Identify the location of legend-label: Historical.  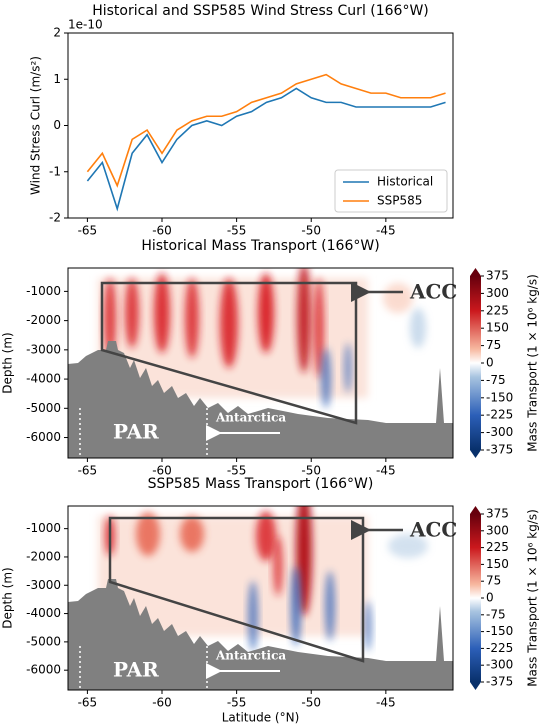
(405, 182).